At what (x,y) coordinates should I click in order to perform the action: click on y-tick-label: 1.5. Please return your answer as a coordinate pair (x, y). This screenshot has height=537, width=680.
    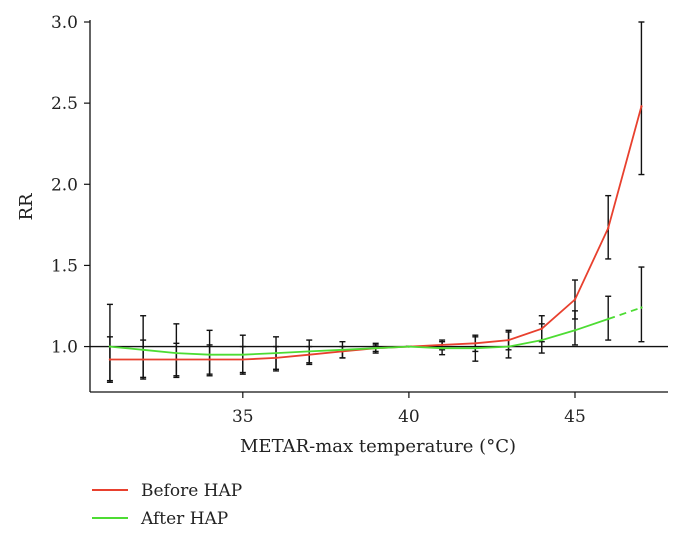
    Looking at the image, I should click on (64, 266).